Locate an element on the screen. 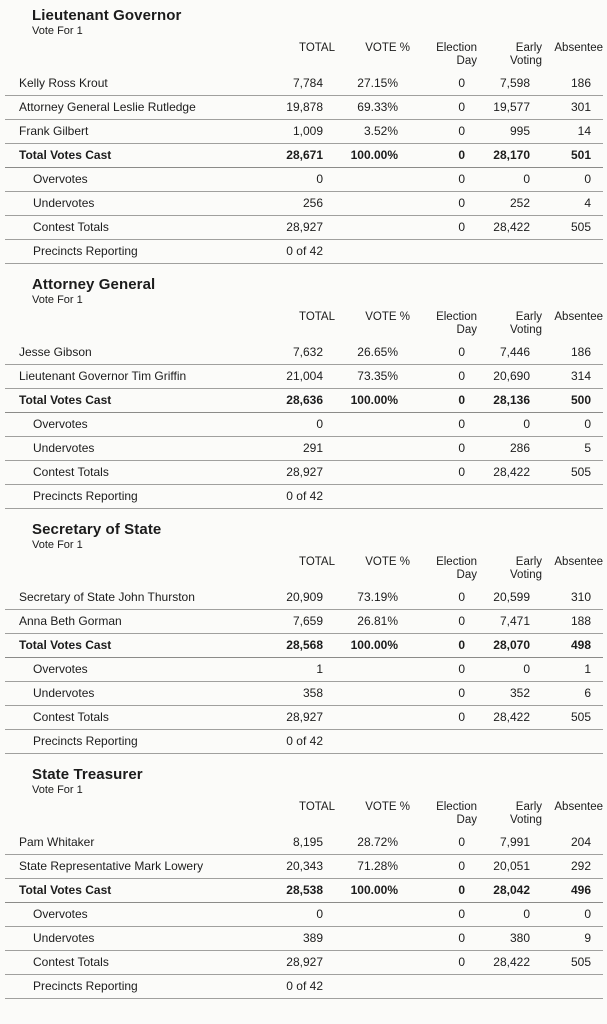  cell-vote-pct: 73.19% is located at coordinates (372, 598).